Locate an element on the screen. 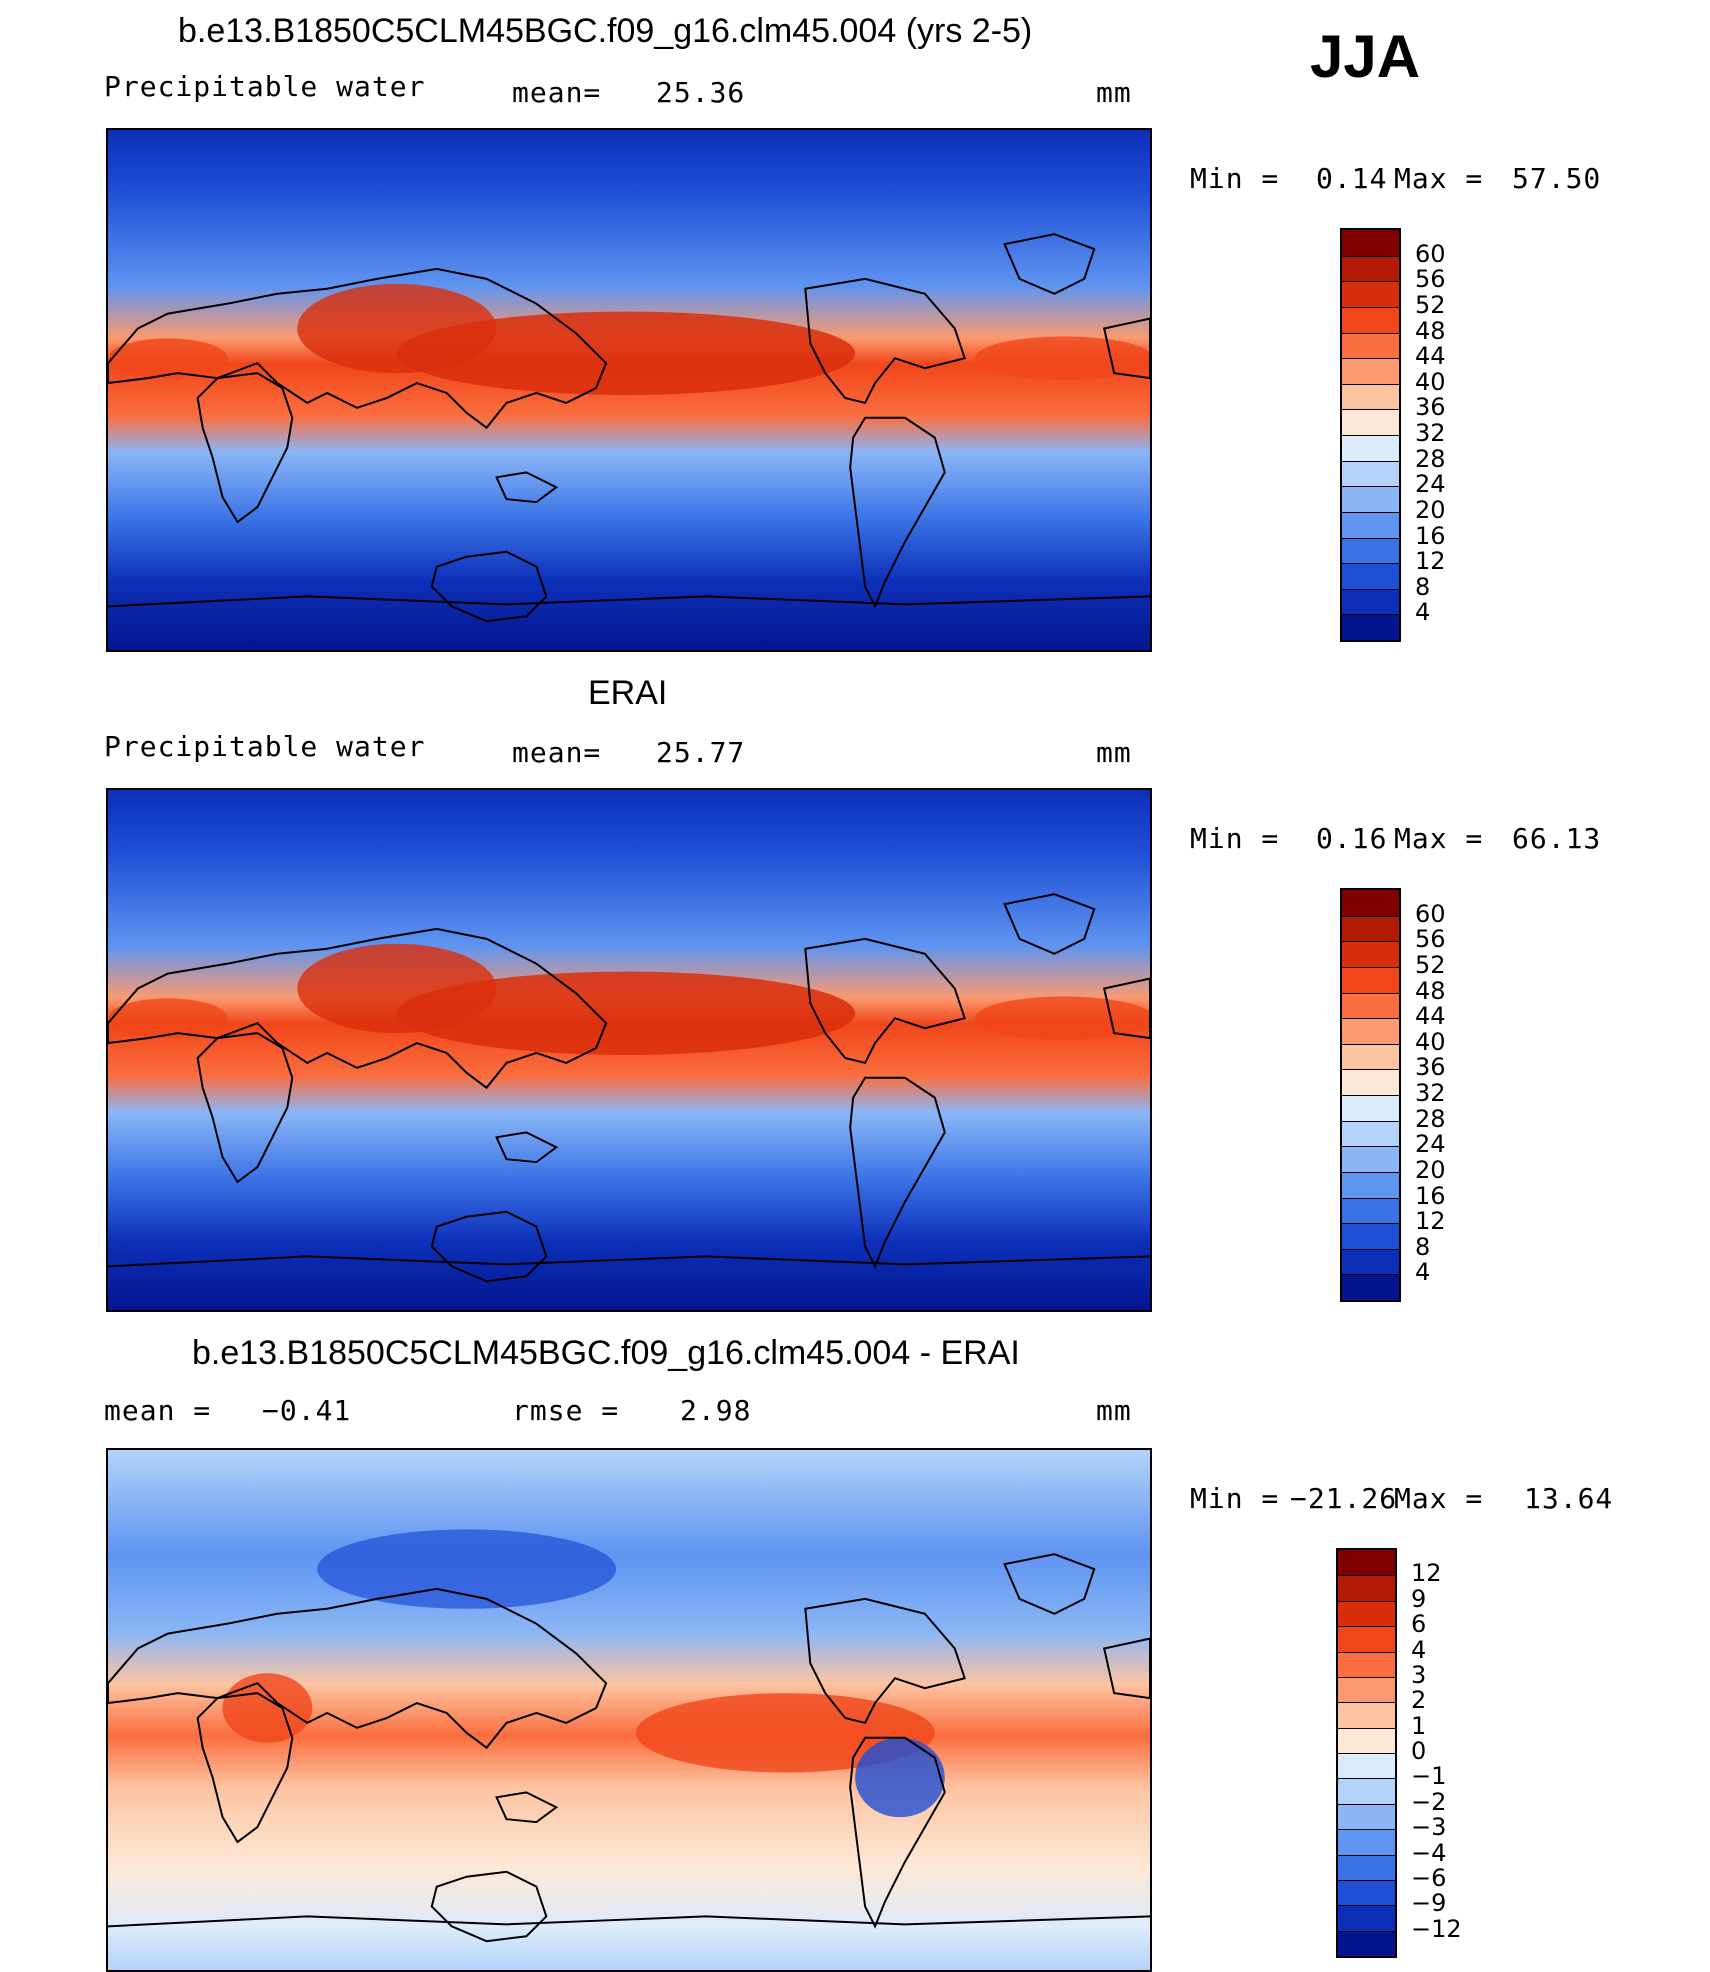  panel3-rmse-value: 2.98 is located at coordinates (716, 1410).